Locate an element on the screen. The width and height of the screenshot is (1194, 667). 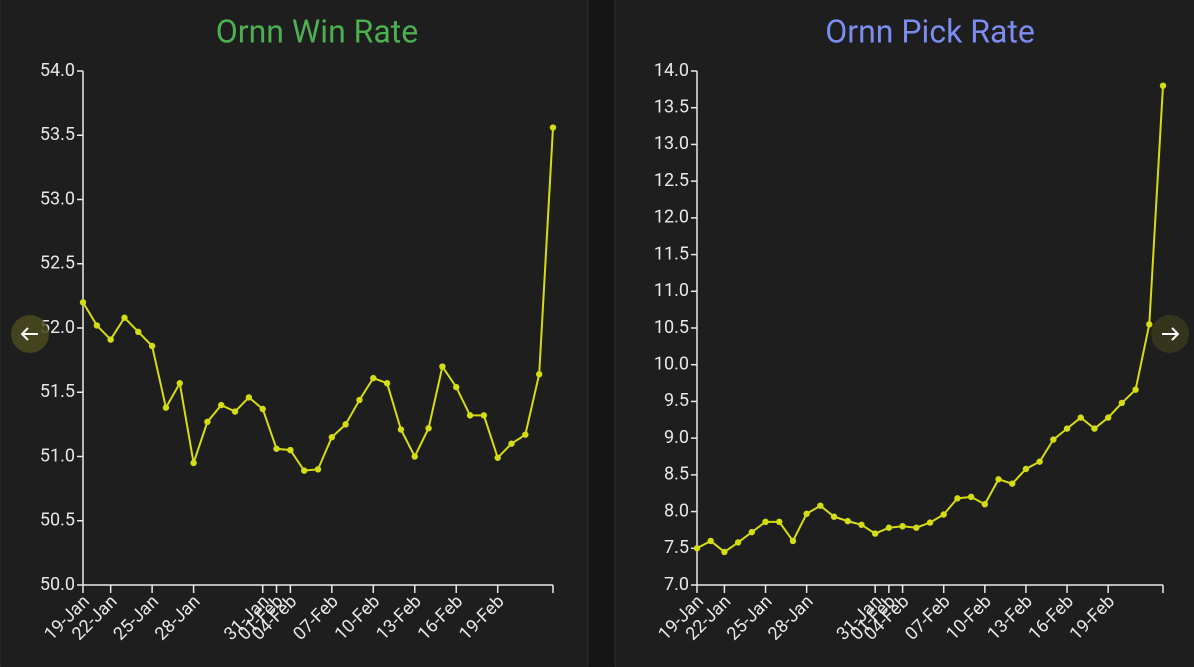
y-tick-label: 13.5 is located at coordinates (671, 106).